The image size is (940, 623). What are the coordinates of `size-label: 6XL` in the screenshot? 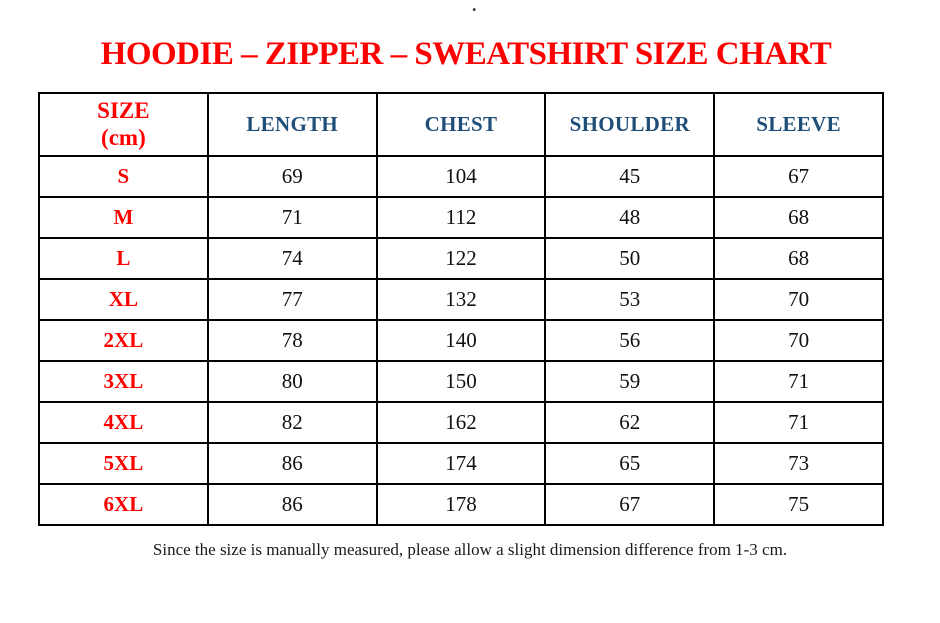 It's located at (123, 504).